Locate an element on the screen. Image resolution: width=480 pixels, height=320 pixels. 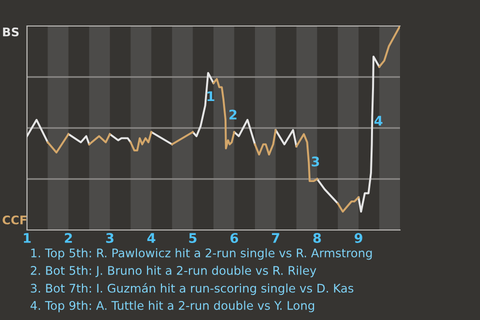
x-tick-label: 9 is located at coordinates (358, 238).